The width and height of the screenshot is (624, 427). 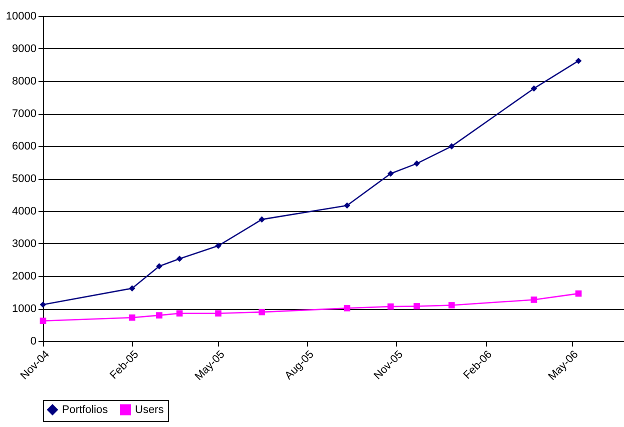 What do you see at coordinates (24, 114) in the screenshot?
I see `y-tick-label: 7000` at bounding box center [24, 114].